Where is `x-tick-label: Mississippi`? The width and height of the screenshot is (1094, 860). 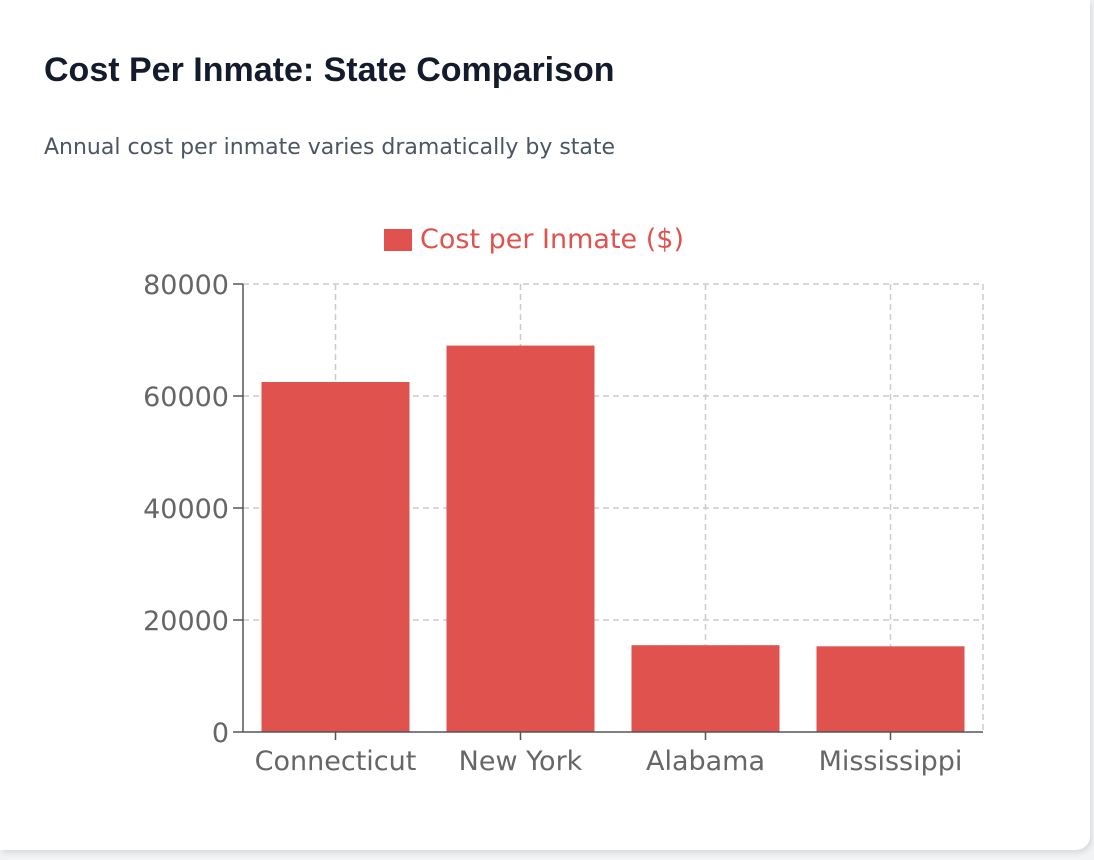
x-tick-label: Mississippi is located at coordinates (891, 761).